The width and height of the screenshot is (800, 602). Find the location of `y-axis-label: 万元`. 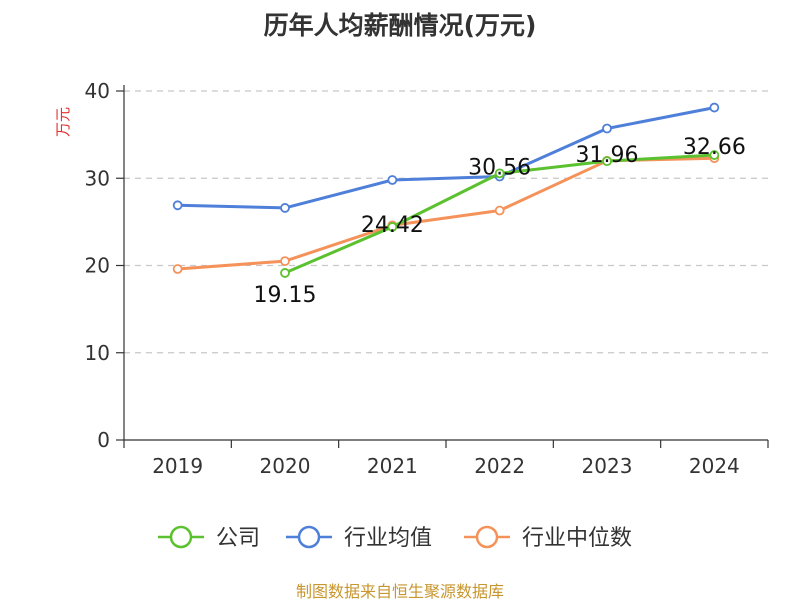

y-axis-label: 万元 is located at coordinates (63, 122).